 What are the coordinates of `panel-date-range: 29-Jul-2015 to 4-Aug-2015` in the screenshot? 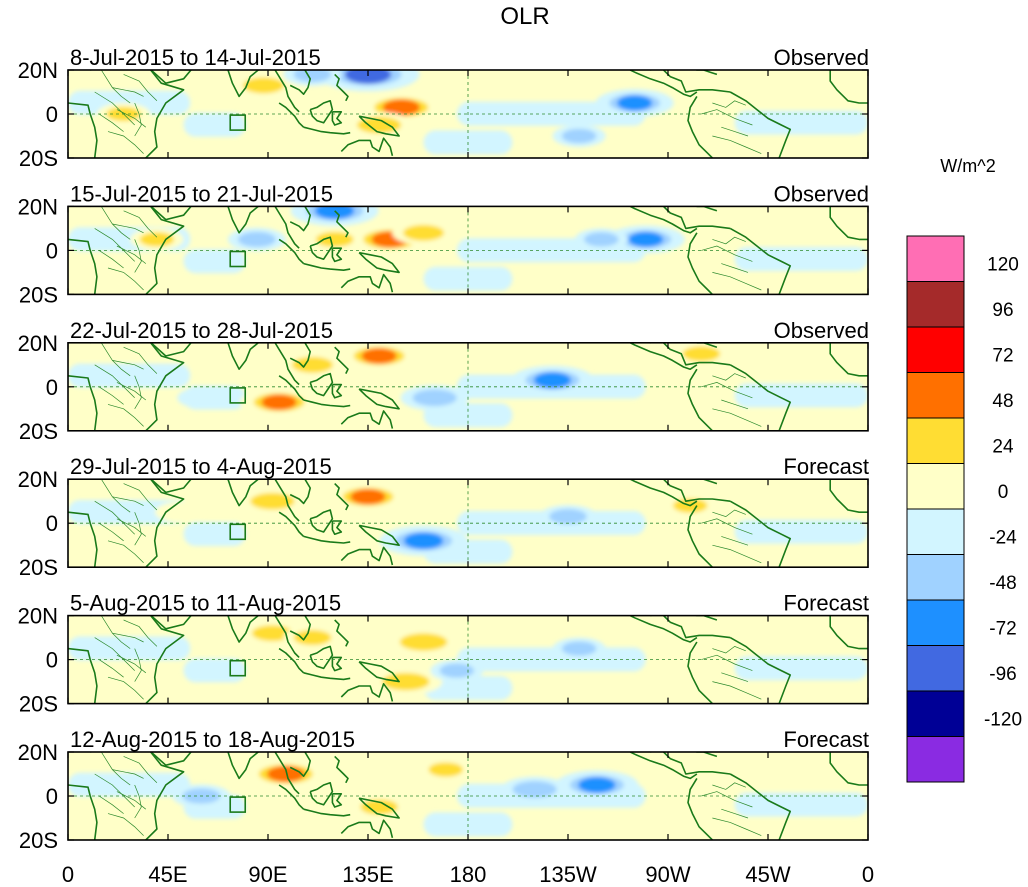 It's located at (201, 466).